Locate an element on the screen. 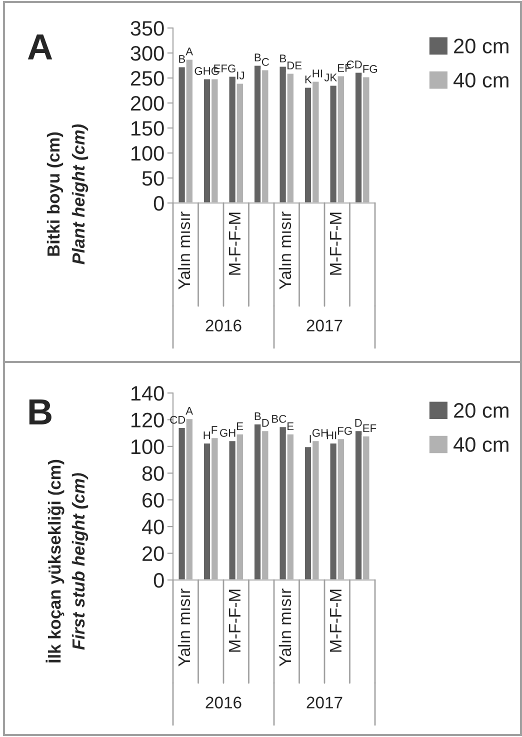 Image resolution: width=522 pixels, height=737 pixels. data-label: H is located at coordinates (207, 435).